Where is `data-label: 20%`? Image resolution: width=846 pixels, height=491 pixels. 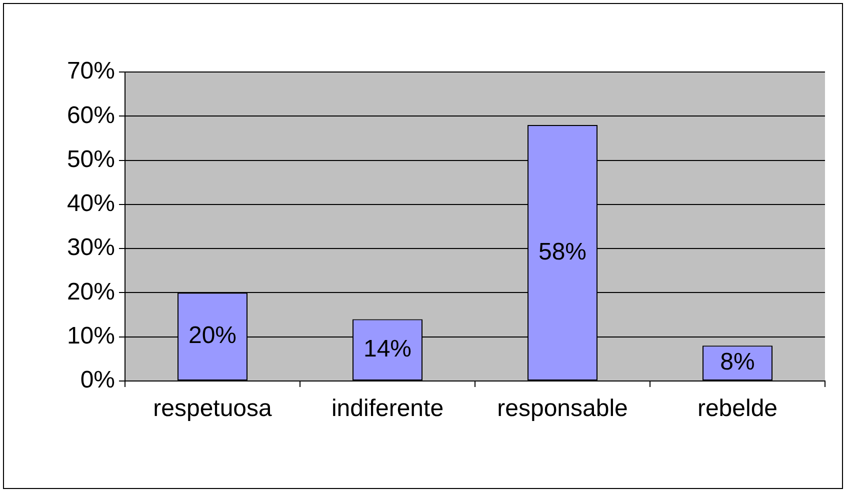 data-label: 20% is located at coordinates (212, 336).